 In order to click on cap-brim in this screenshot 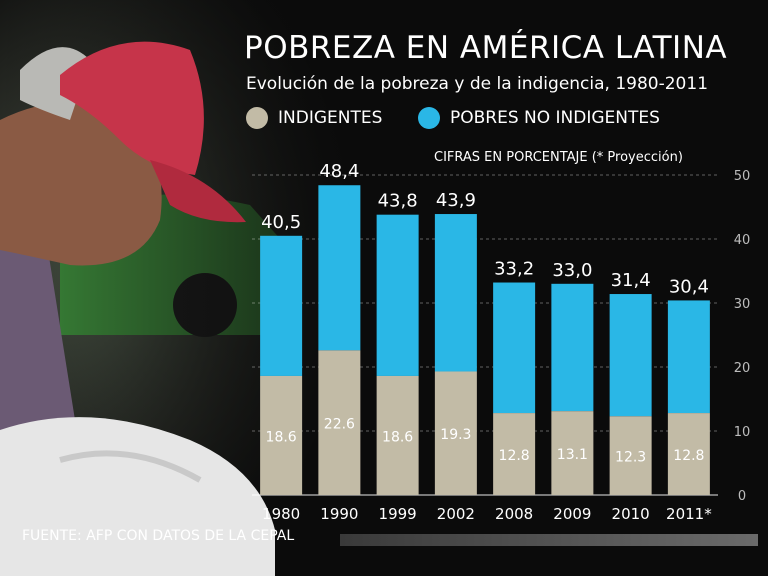, I will do `click(198, 191)`.